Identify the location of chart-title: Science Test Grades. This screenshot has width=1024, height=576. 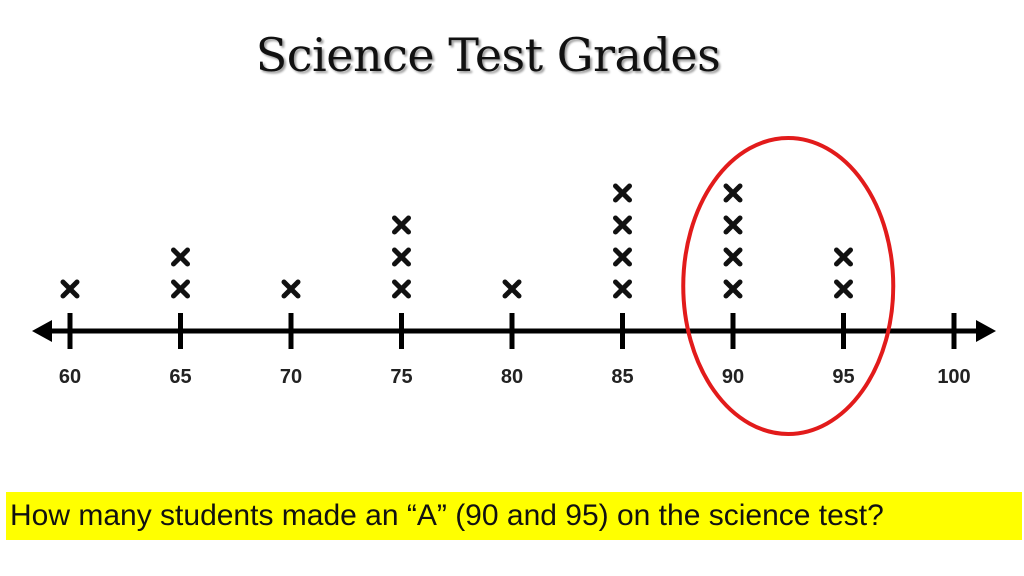
(488, 55).